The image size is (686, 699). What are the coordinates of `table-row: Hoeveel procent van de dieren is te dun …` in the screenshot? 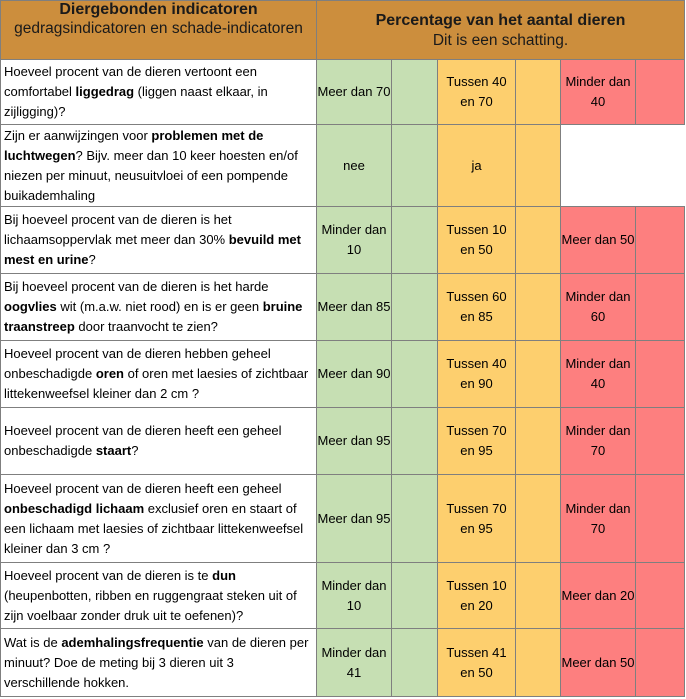 It's located at (342, 595).